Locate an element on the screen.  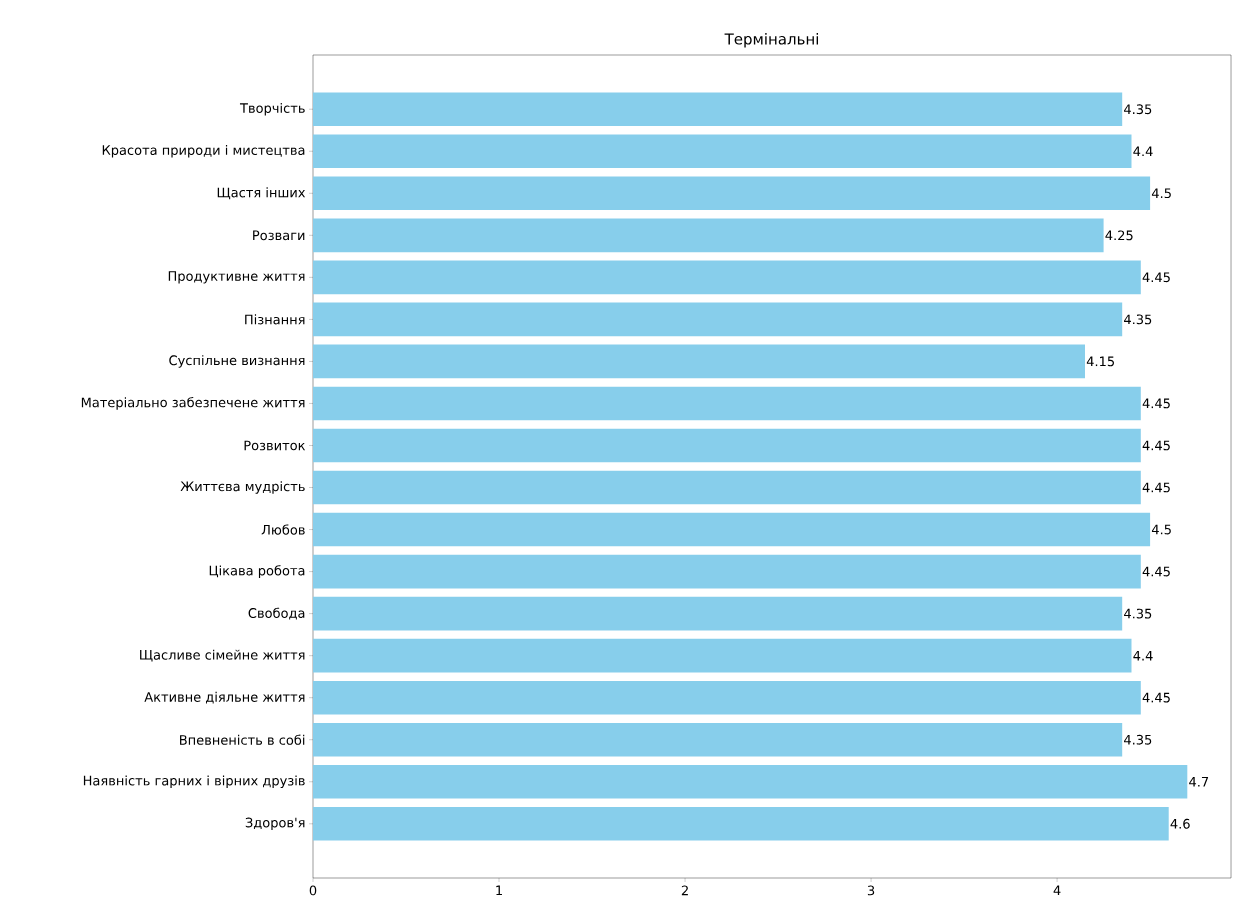
y-tick-label: Творчість is located at coordinates (272, 109).